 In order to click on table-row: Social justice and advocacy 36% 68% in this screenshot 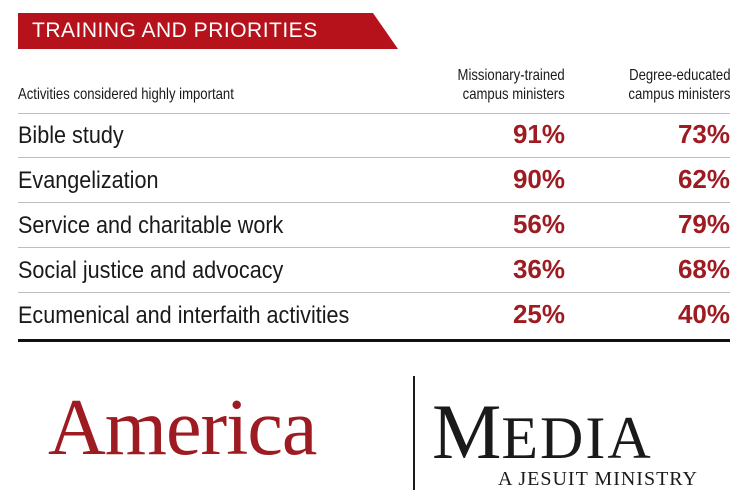, I will do `click(374, 270)`.